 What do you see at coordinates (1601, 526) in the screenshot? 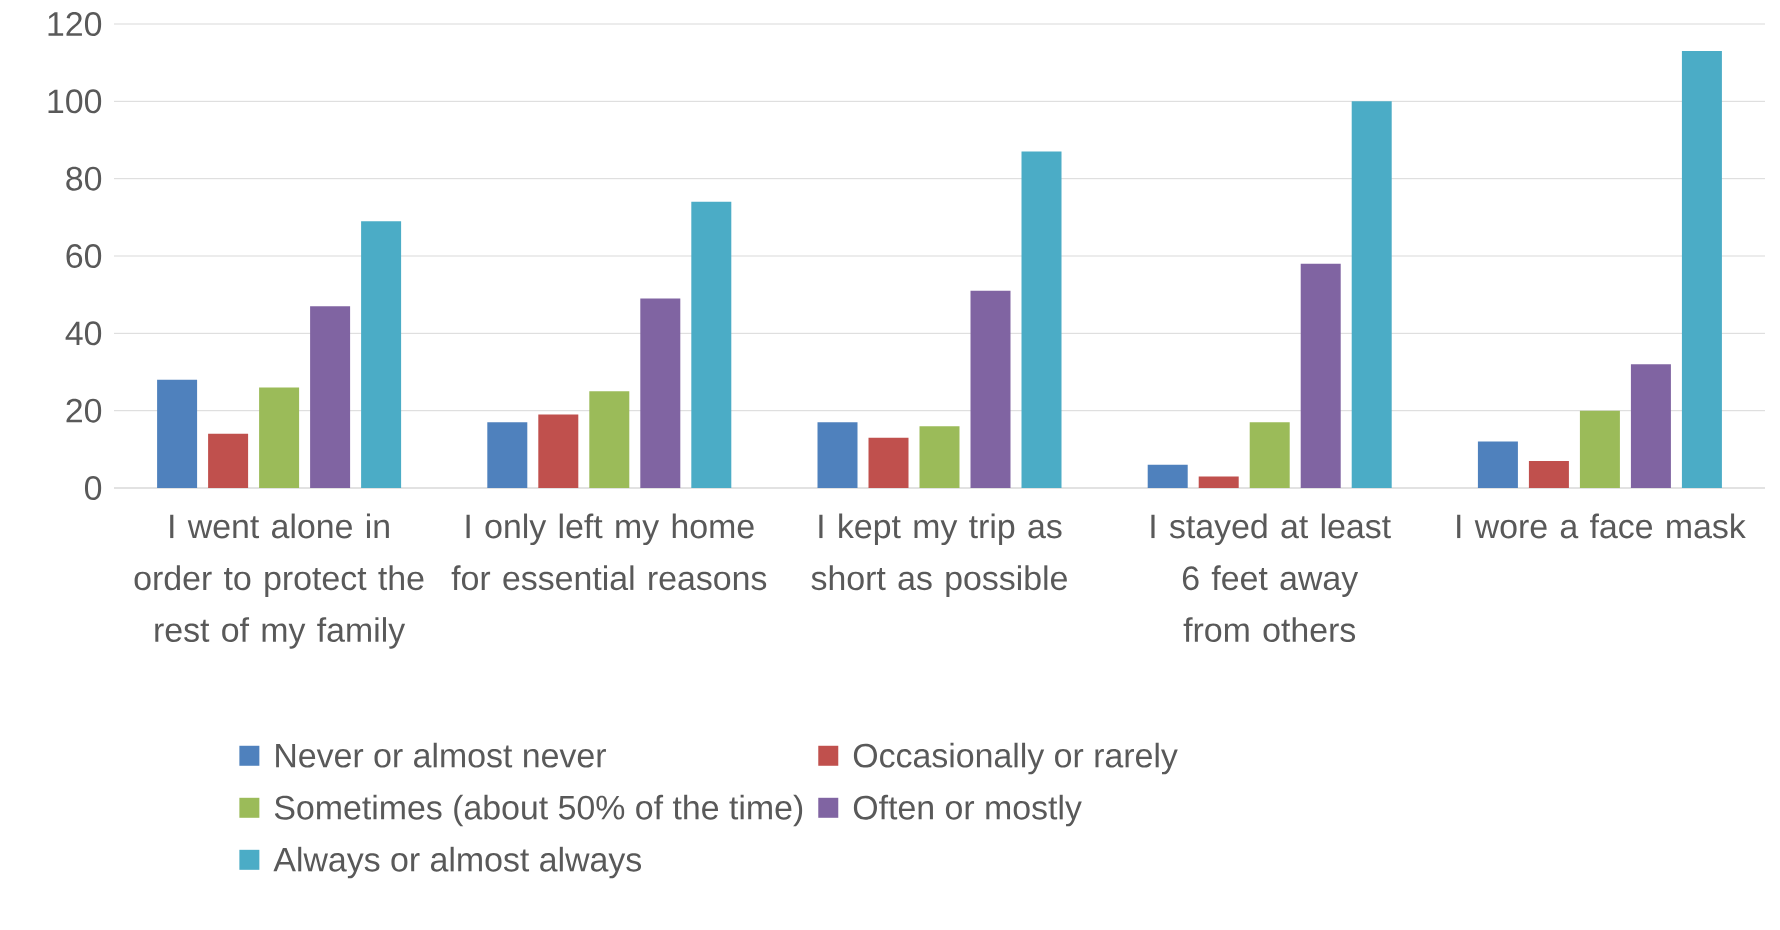
I see `x-tick-label: I wore a face mask` at bounding box center [1601, 526].